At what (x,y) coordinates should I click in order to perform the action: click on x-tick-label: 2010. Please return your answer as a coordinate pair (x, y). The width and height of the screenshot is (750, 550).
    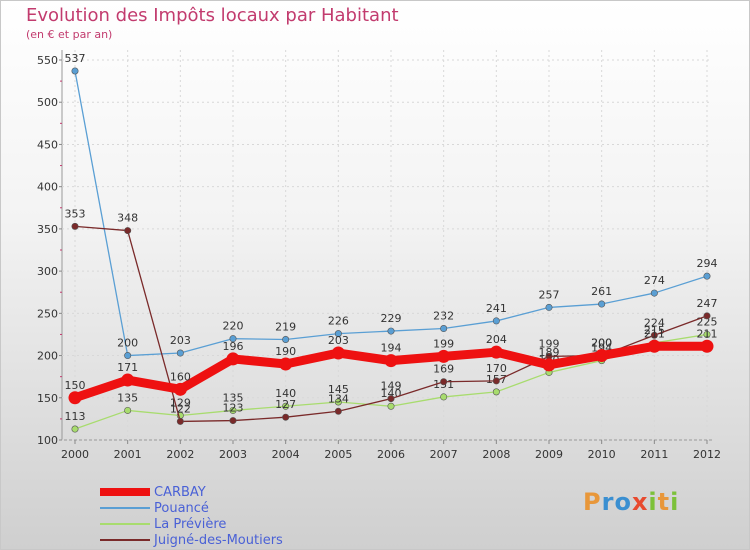
    Looking at the image, I should click on (602, 454).